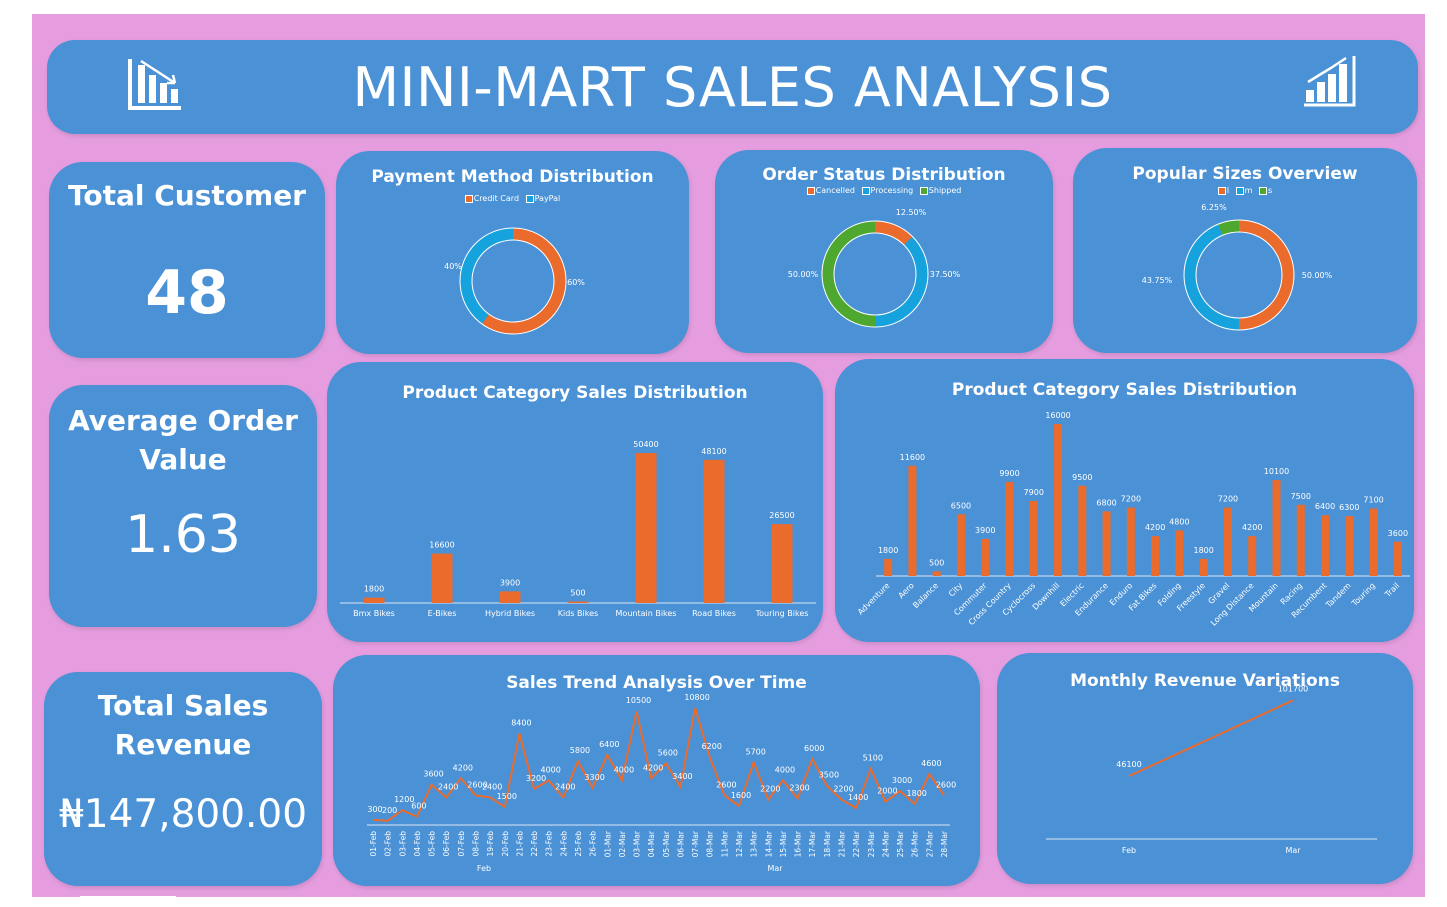  I want to click on line-data-label: 200, so click(389, 810).